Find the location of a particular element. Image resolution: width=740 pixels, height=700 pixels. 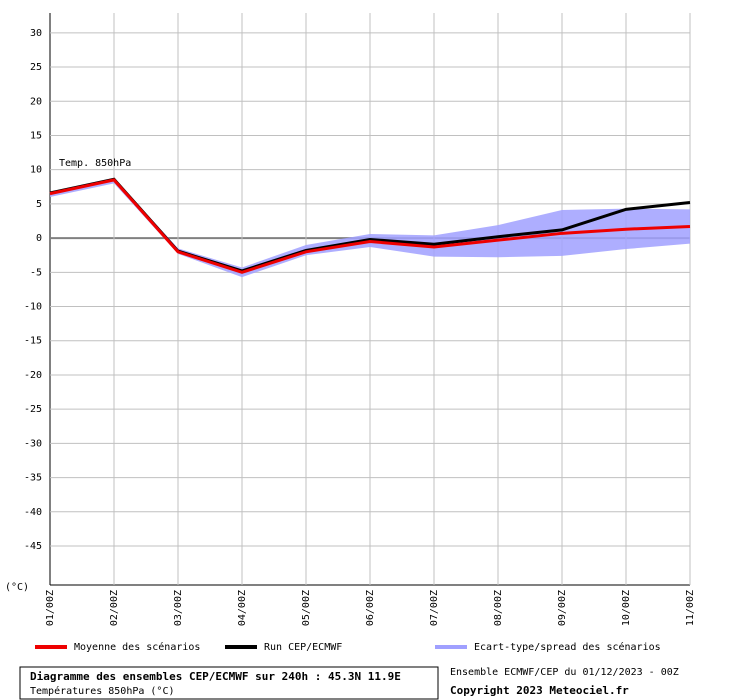

x-tick-label: 07/00Z is located at coordinates (434, 608).